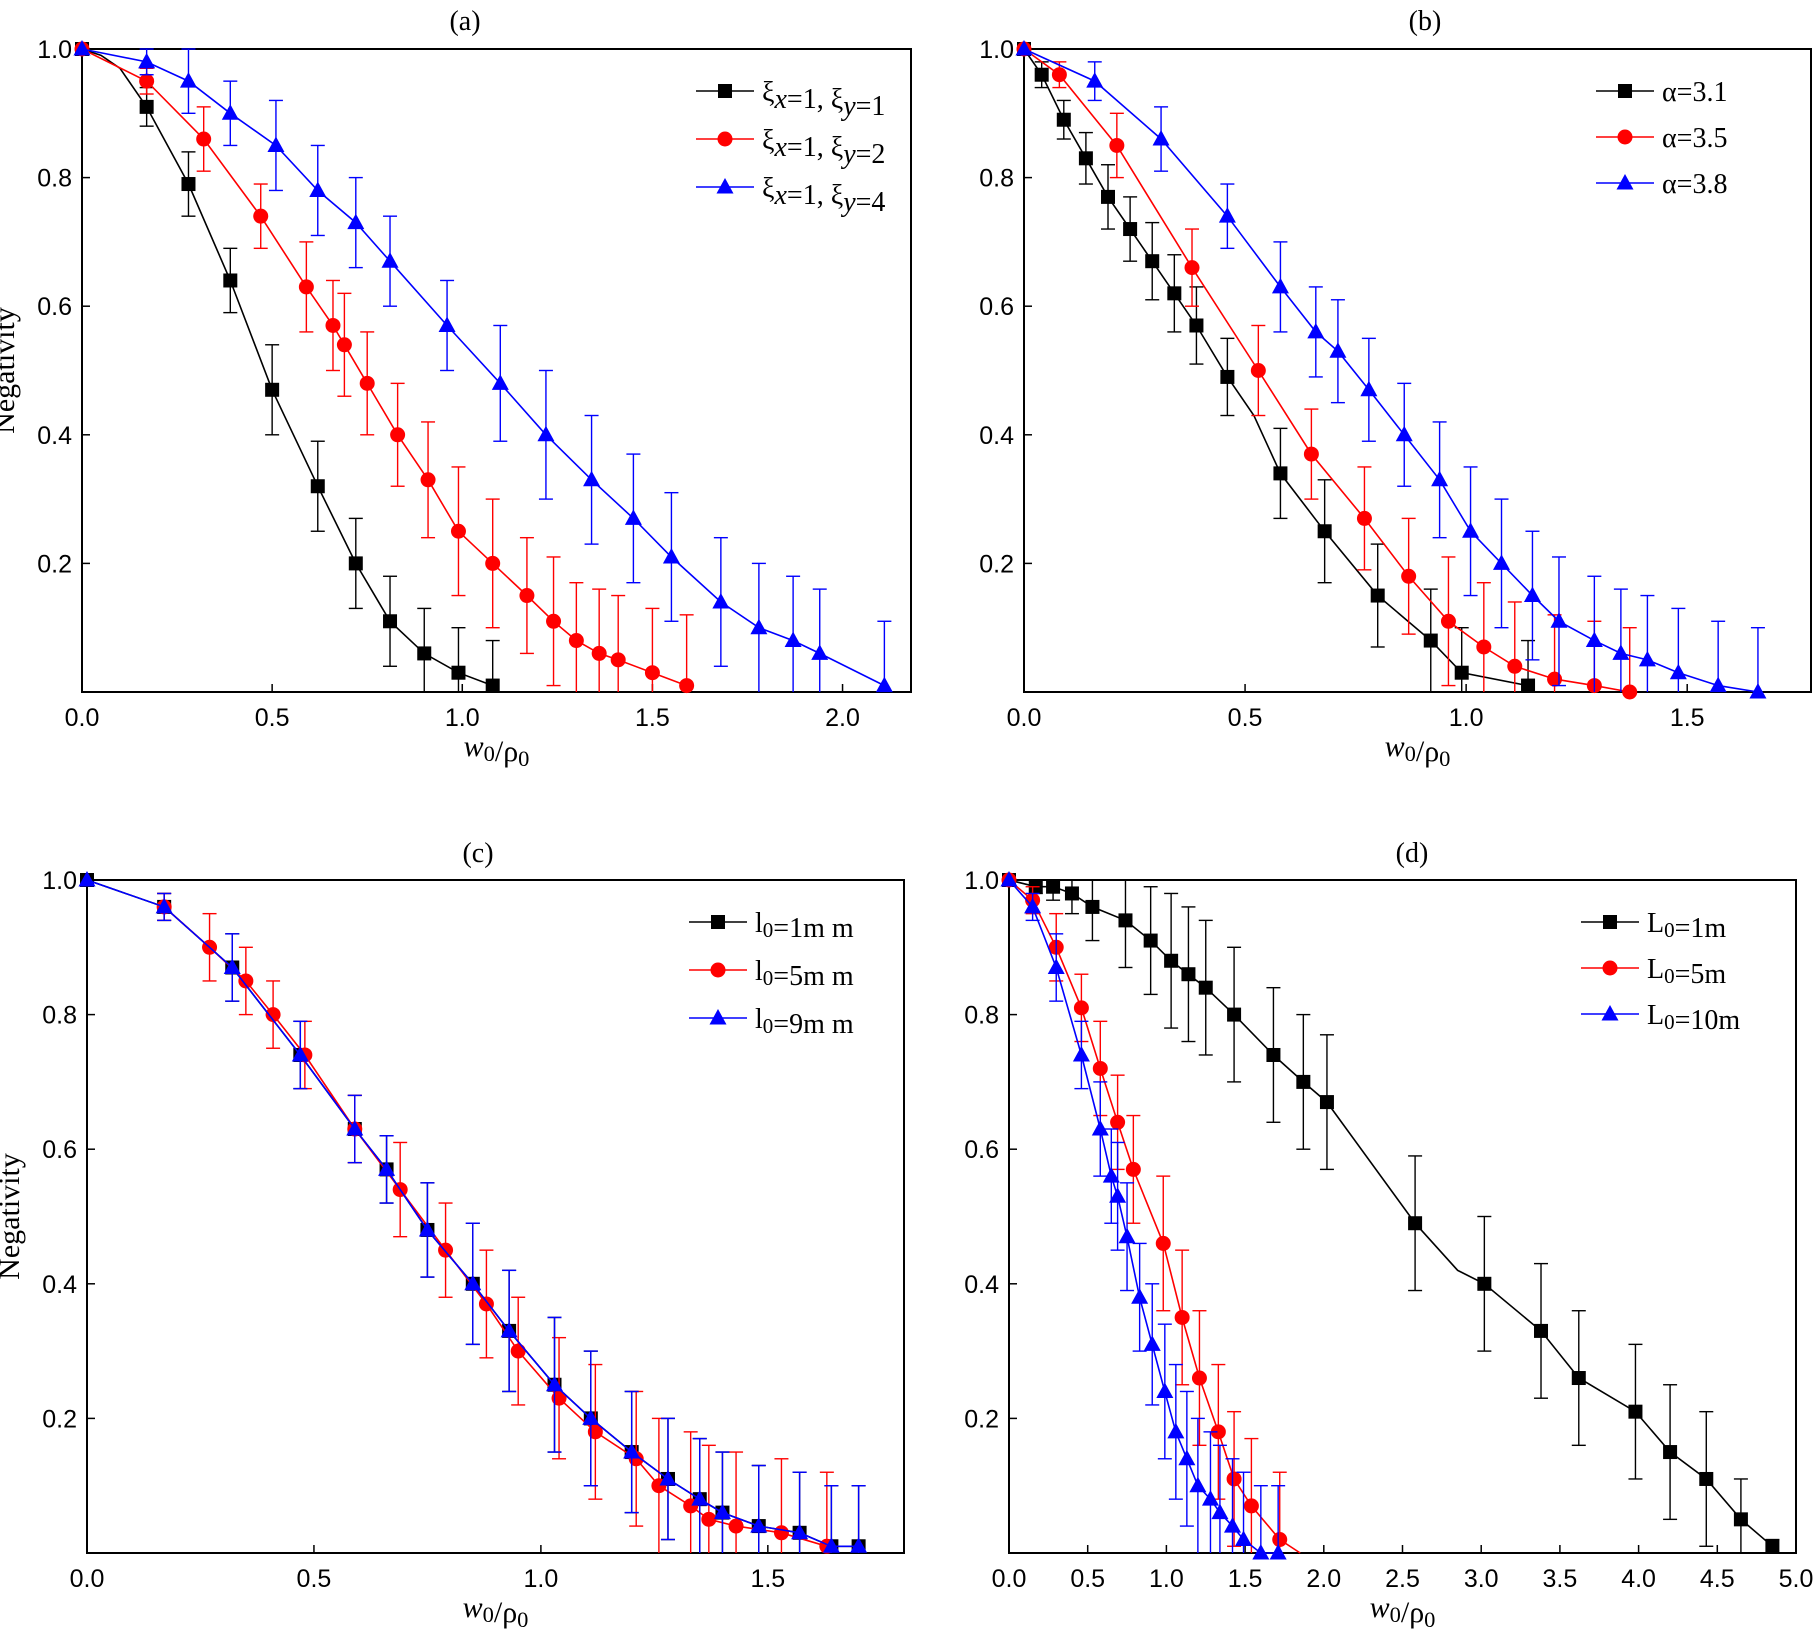 The height and width of the screenshot is (1630, 1820). I want to click on legend-item: L0=5m, so click(1653, 972).